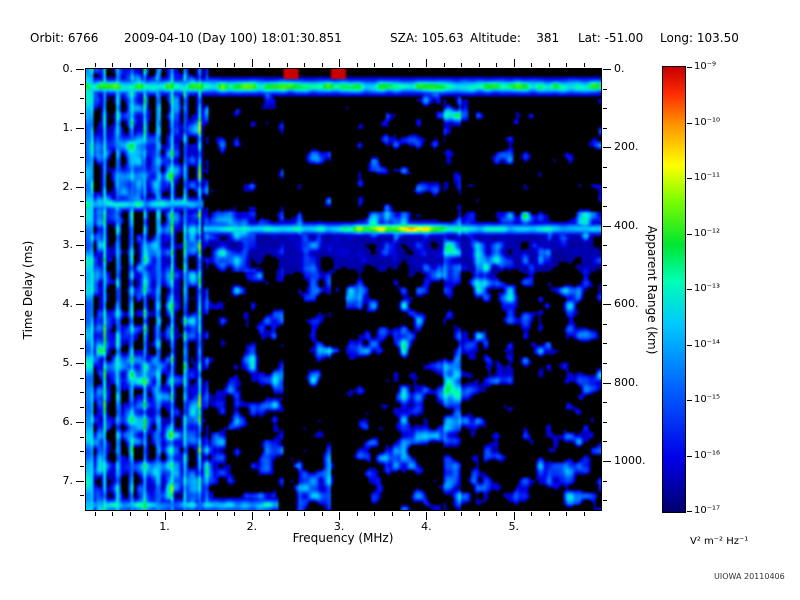 The width and height of the screenshot is (800, 600). What do you see at coordinates (164, 526) in the screenshot?
I see `x-tick-label: 1.` at bounding box center [164, 526].